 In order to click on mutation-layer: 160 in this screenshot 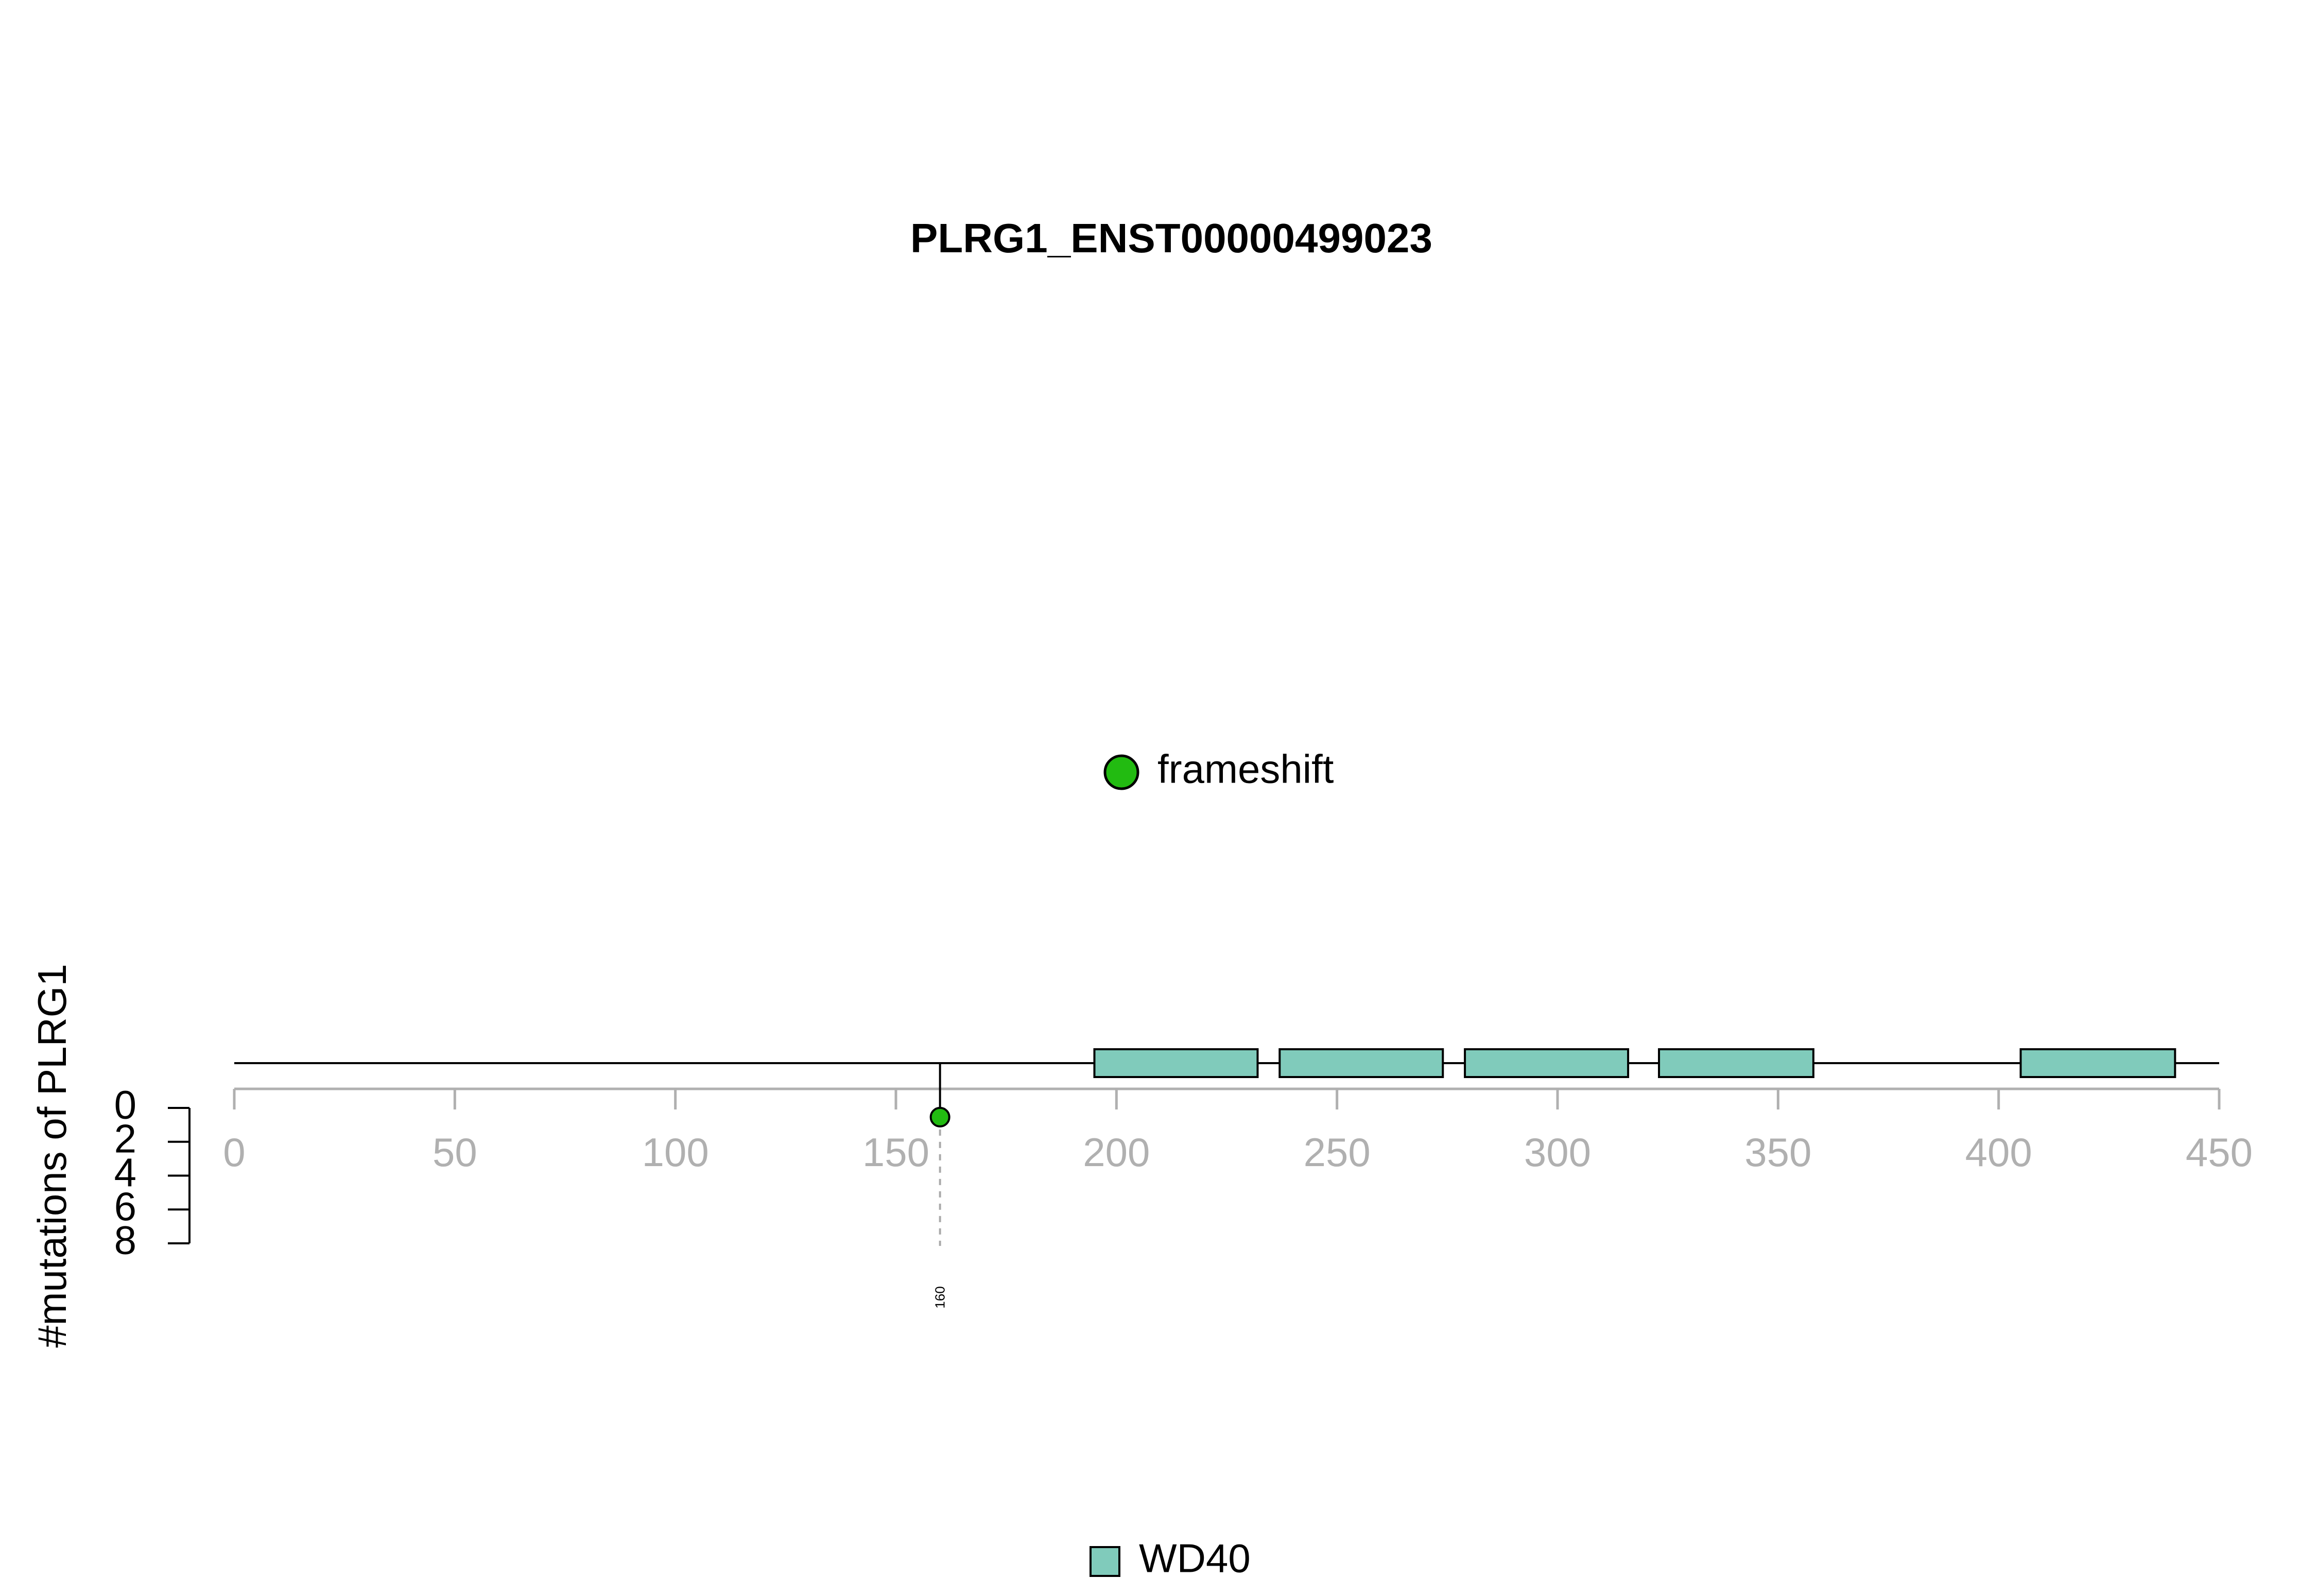, I will do `click(939, 1186)`.